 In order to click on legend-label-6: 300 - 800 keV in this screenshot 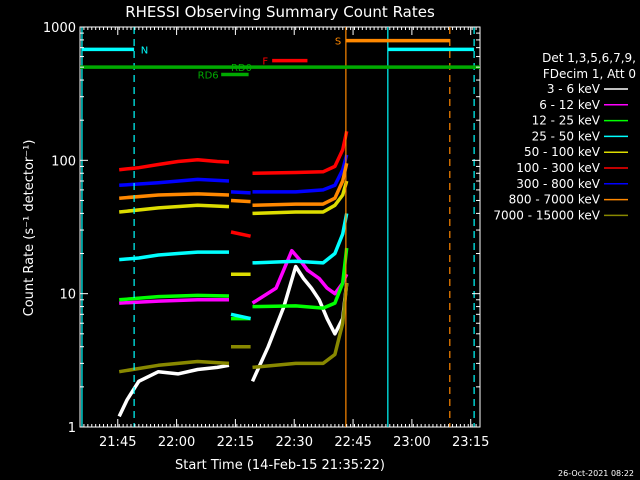, I will do `click(558, 184)`.